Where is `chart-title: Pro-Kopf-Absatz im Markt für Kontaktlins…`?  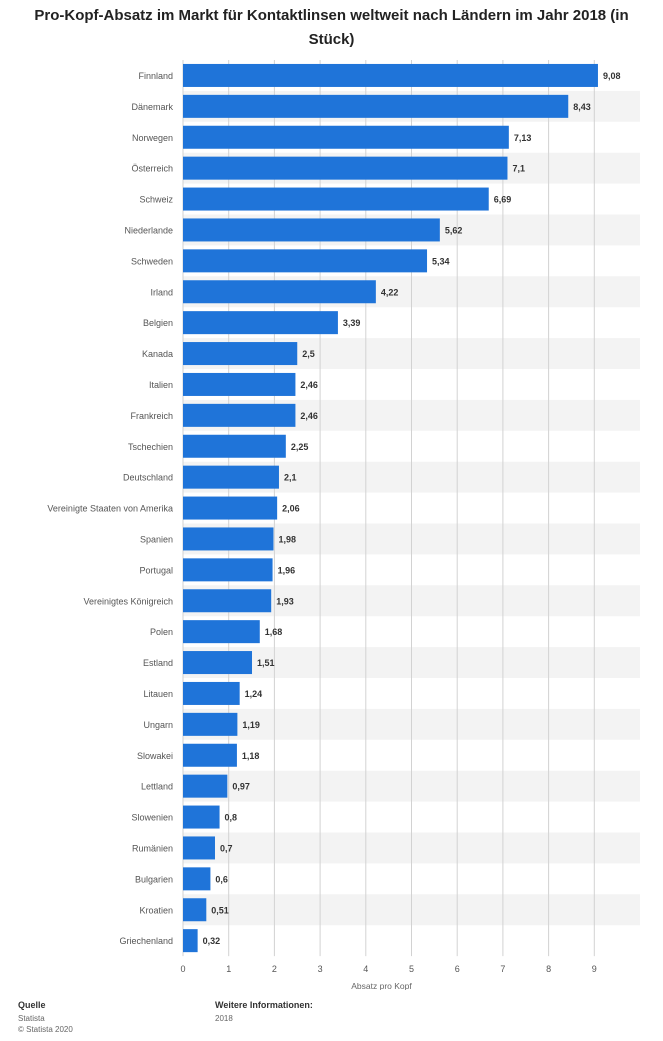
chart-title: Pro-Kopf-Absatz im Markt für Kontaktlins… is located at coordinates (331, 27).